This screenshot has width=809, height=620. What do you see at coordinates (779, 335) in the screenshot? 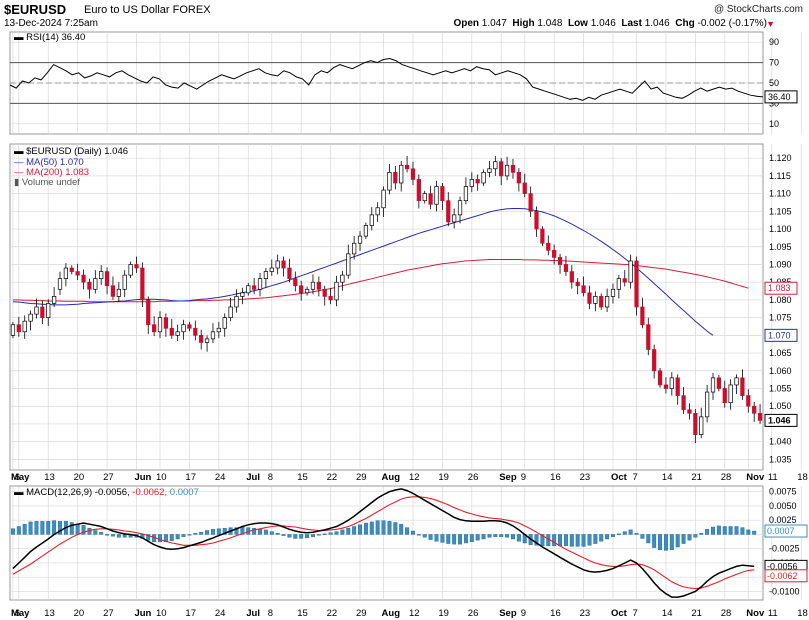
I see `ma50-last-label: 1.070` at bounding box center [779, 335].